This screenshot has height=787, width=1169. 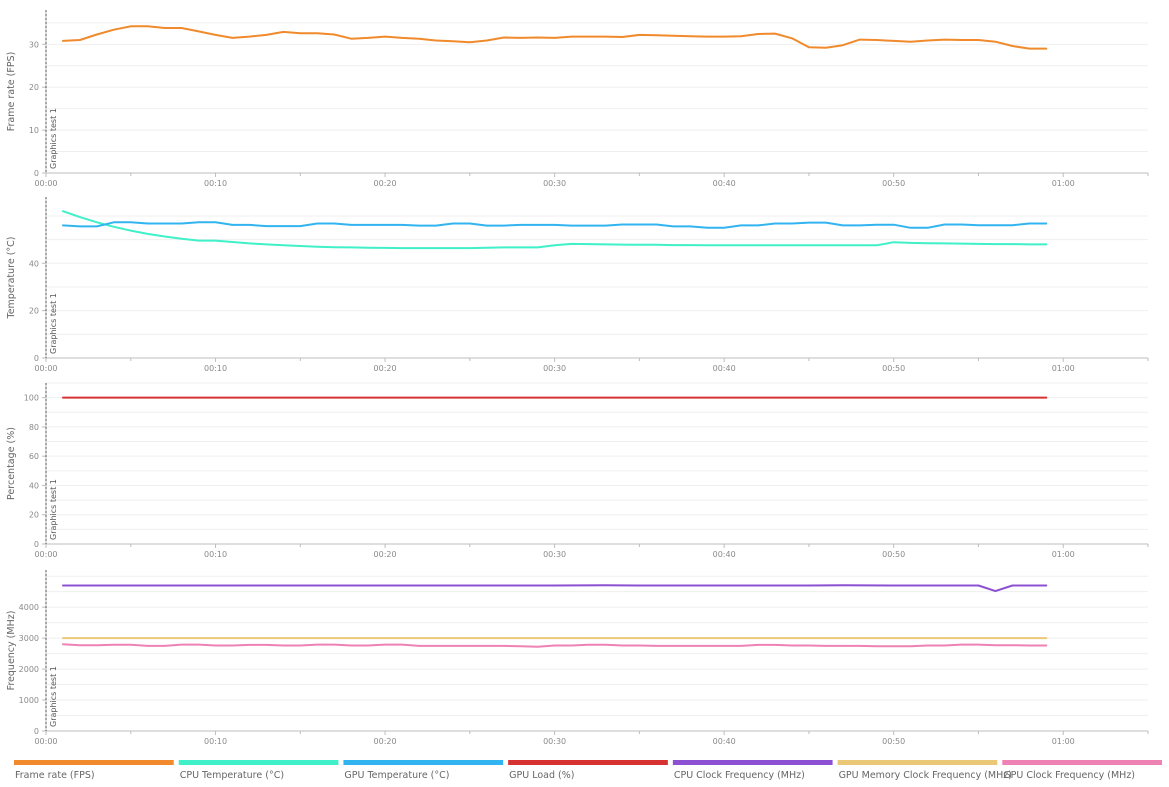 I want to click on legend-item-gpu-temperature-c: GPU Temperature (°C), so click(x=423, y=770).